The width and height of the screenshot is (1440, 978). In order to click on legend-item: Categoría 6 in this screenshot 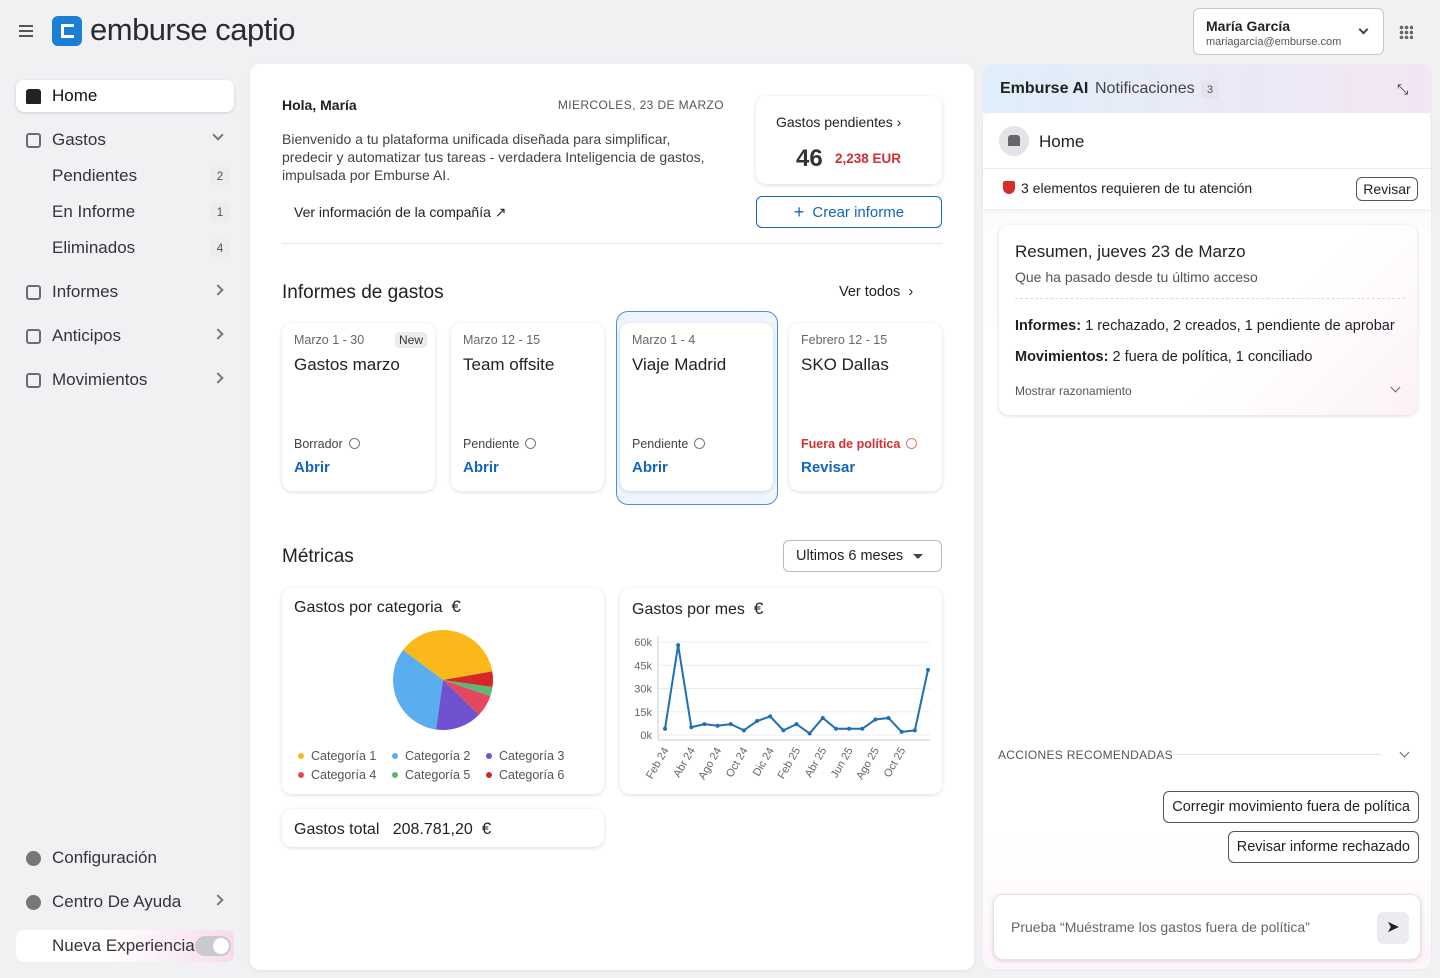, I will do `click(533, 775)`.